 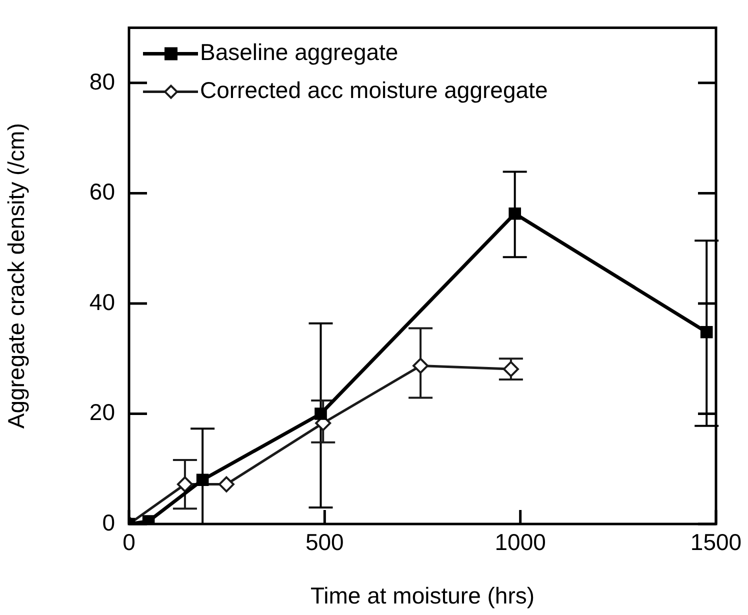 I want to click on x-tick-label: 0, so click(x=129, y=542).